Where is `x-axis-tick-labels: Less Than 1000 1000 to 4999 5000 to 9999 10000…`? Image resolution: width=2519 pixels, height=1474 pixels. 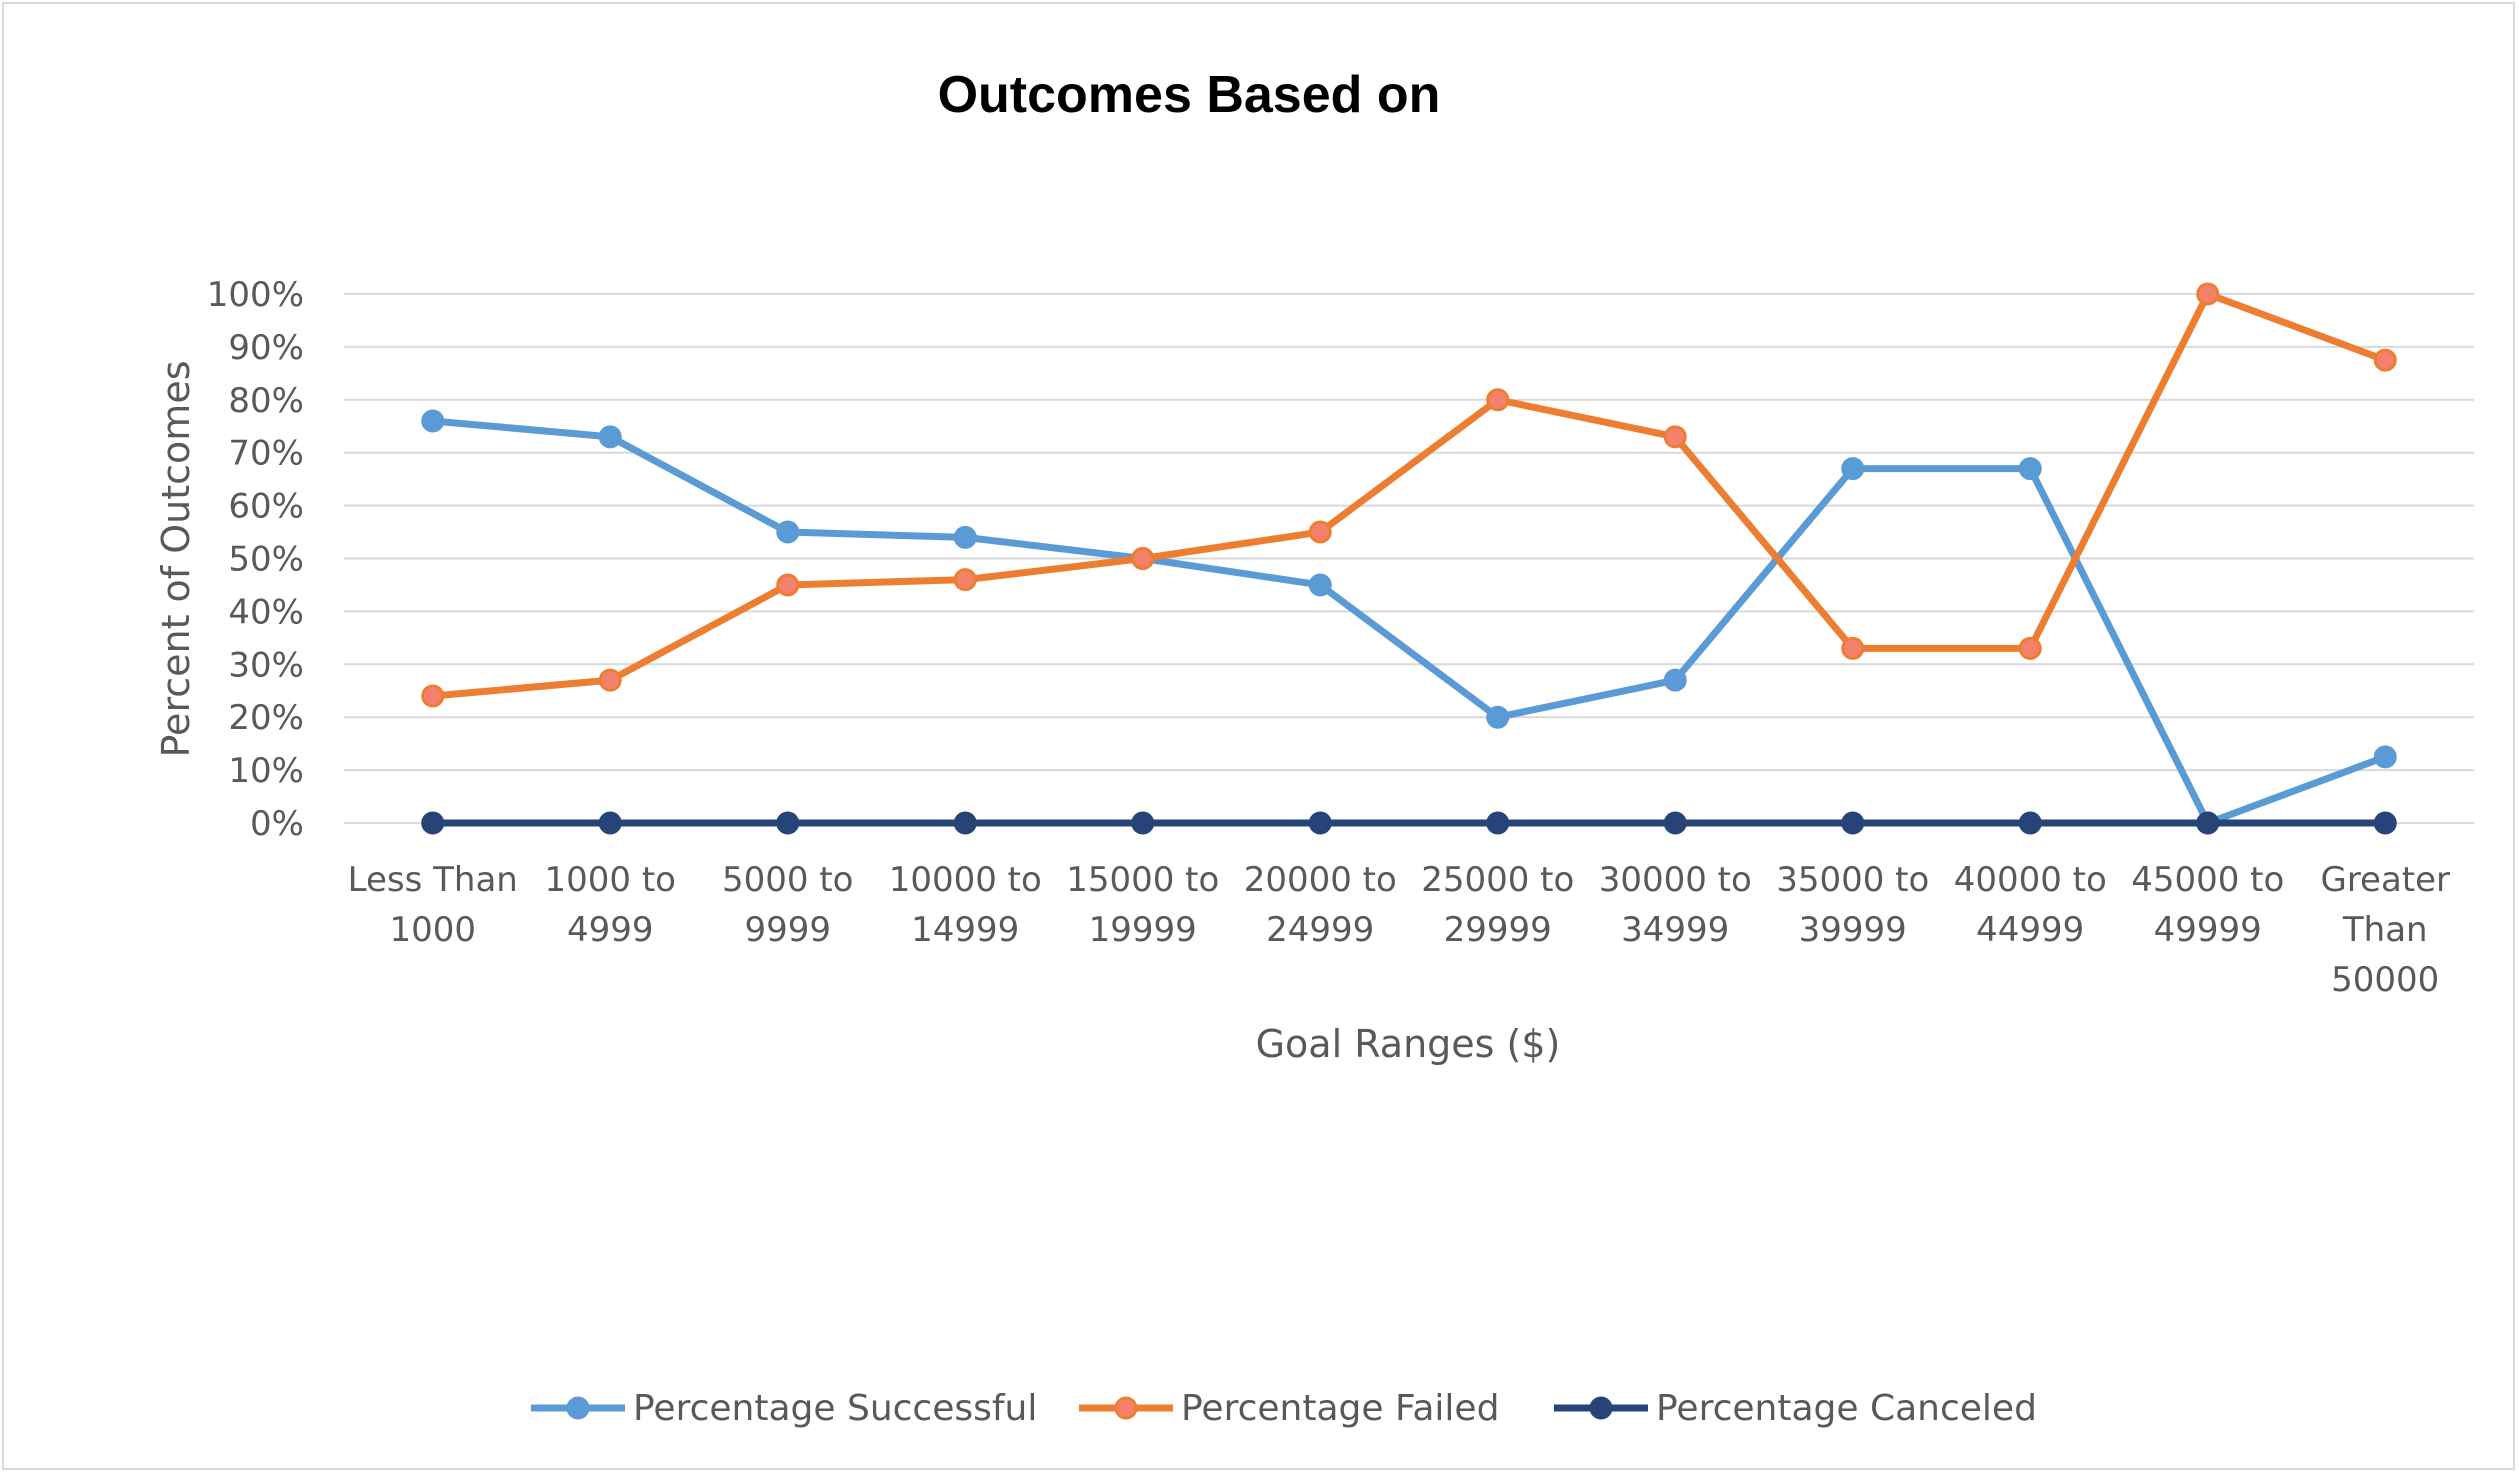 x-axis-tick-labels: Less Than 1000 1000 to 4999 5000 to 9999 10000… is located at coordinates (1399, 930).